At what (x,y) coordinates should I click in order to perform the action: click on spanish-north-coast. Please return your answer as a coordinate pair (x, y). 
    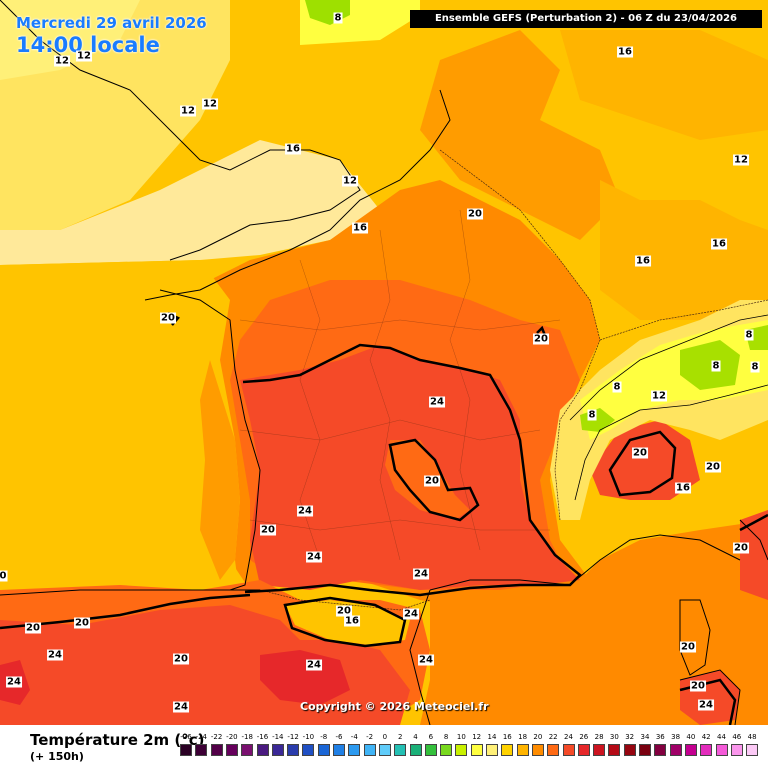
    Looking at the image, I should click on (130, 592).